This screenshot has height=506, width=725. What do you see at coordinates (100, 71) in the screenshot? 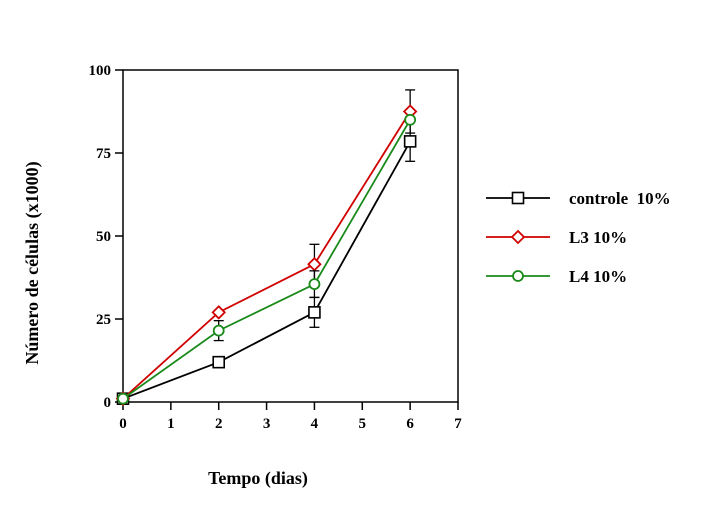
I see `y-tick-label: 100` at bounding box center [100, 71].